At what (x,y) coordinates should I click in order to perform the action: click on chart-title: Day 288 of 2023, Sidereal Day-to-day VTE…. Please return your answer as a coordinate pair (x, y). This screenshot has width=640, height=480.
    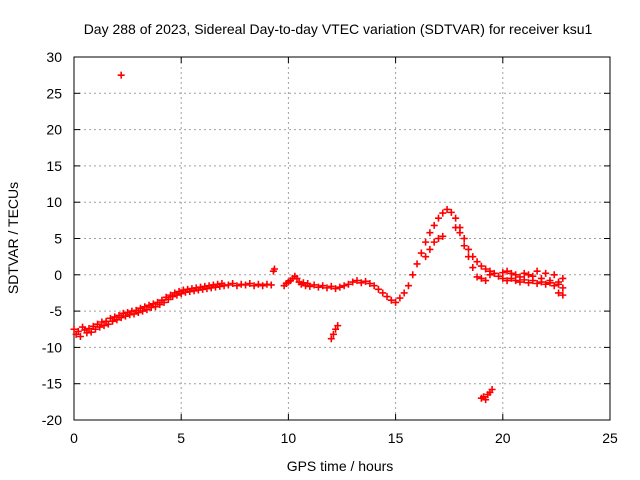
    Looking at the image, I should click on (338, 29).